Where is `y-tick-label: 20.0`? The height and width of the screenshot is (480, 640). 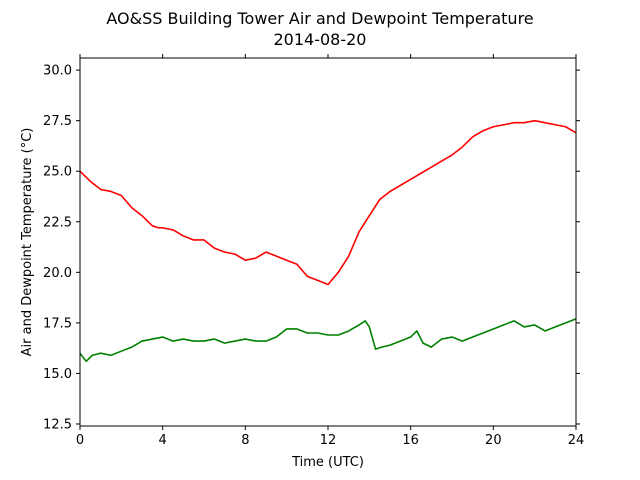 y-tick-label: 20.0 is located at coordinates (57, 273).